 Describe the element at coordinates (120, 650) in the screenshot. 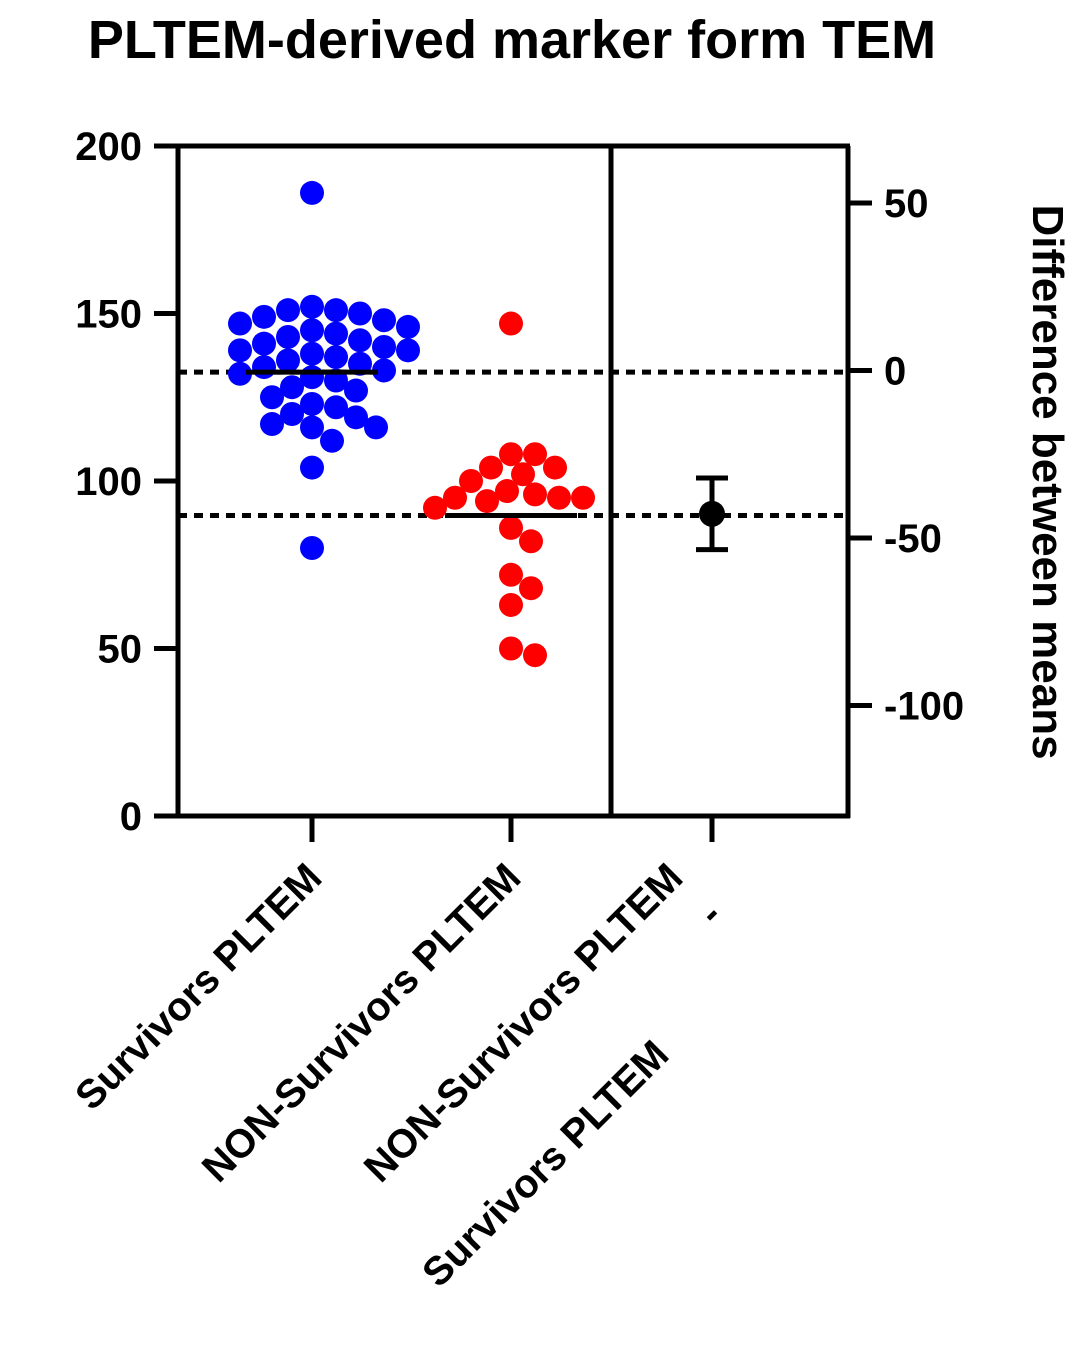

I see `left-tick-label-1: 50` at that location.